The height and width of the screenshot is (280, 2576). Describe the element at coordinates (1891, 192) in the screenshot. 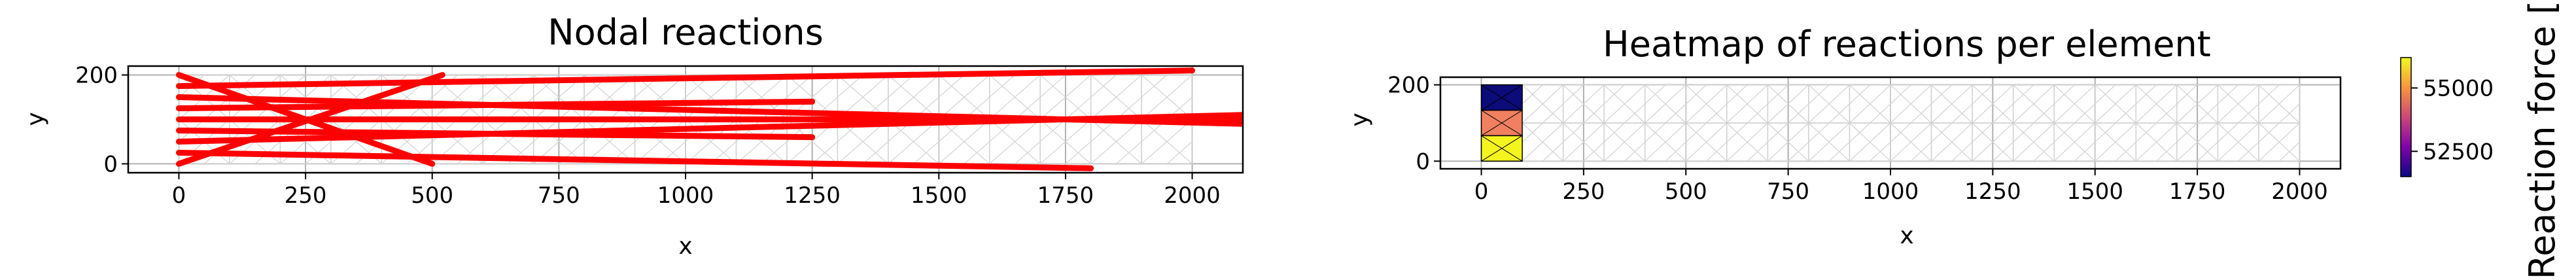

I see `x-tick-label: 1000` at that location.